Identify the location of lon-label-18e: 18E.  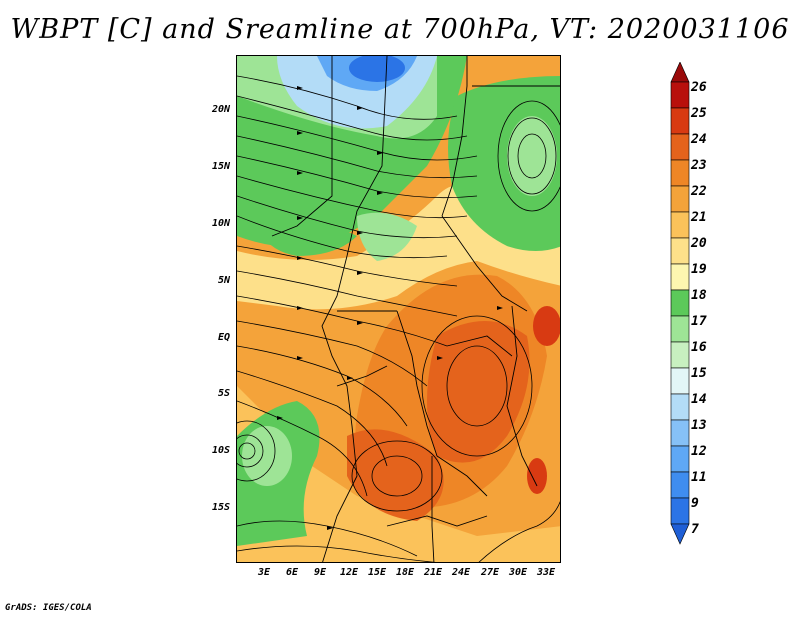
(405, 572).